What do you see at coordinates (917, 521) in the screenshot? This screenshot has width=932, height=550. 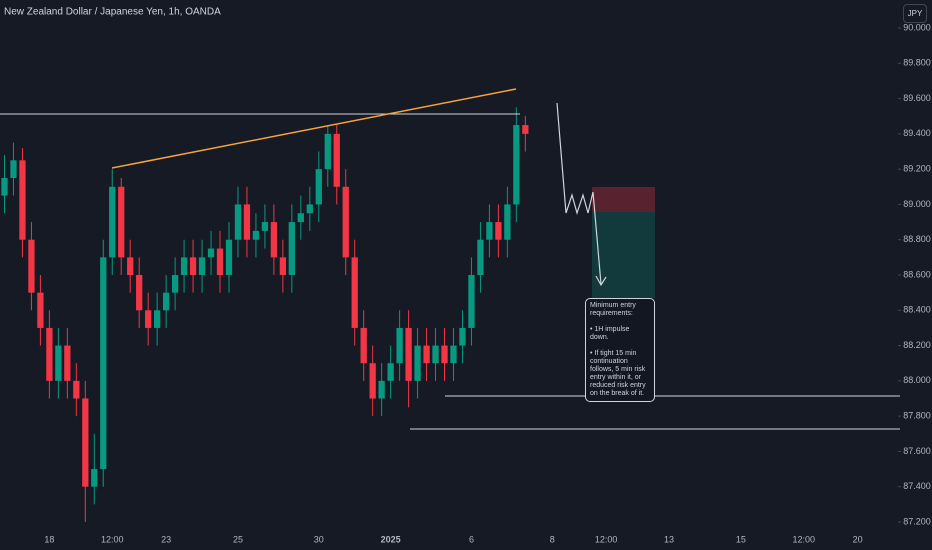 I see `y-tick-label: 87.200` at bounding box center [917, 521].